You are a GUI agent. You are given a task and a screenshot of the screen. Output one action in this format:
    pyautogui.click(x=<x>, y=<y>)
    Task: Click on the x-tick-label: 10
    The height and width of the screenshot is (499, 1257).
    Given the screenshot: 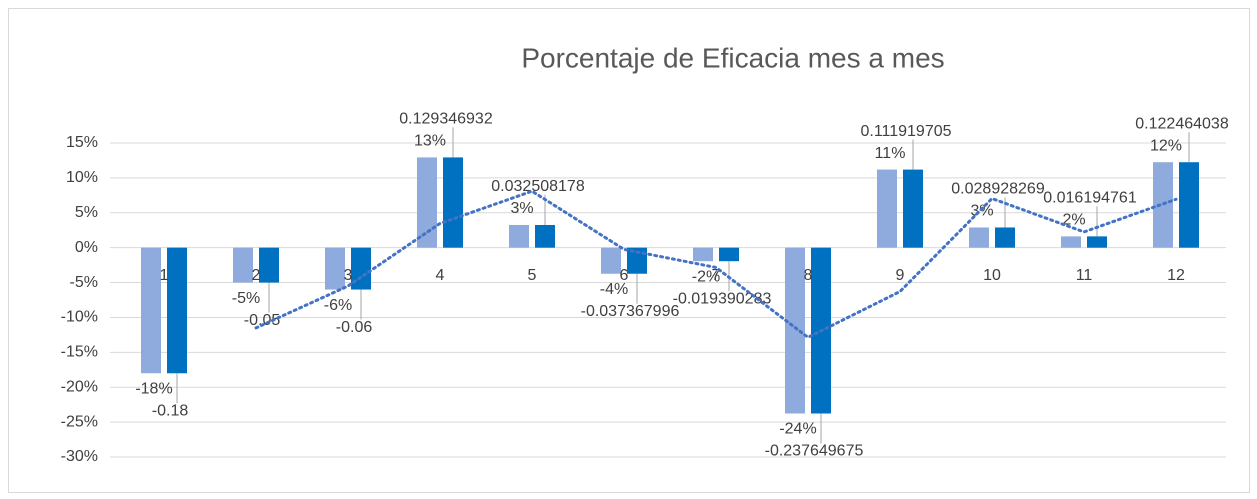 What is the action you would take?
    pyautogui.click(x=992, y=275)
    